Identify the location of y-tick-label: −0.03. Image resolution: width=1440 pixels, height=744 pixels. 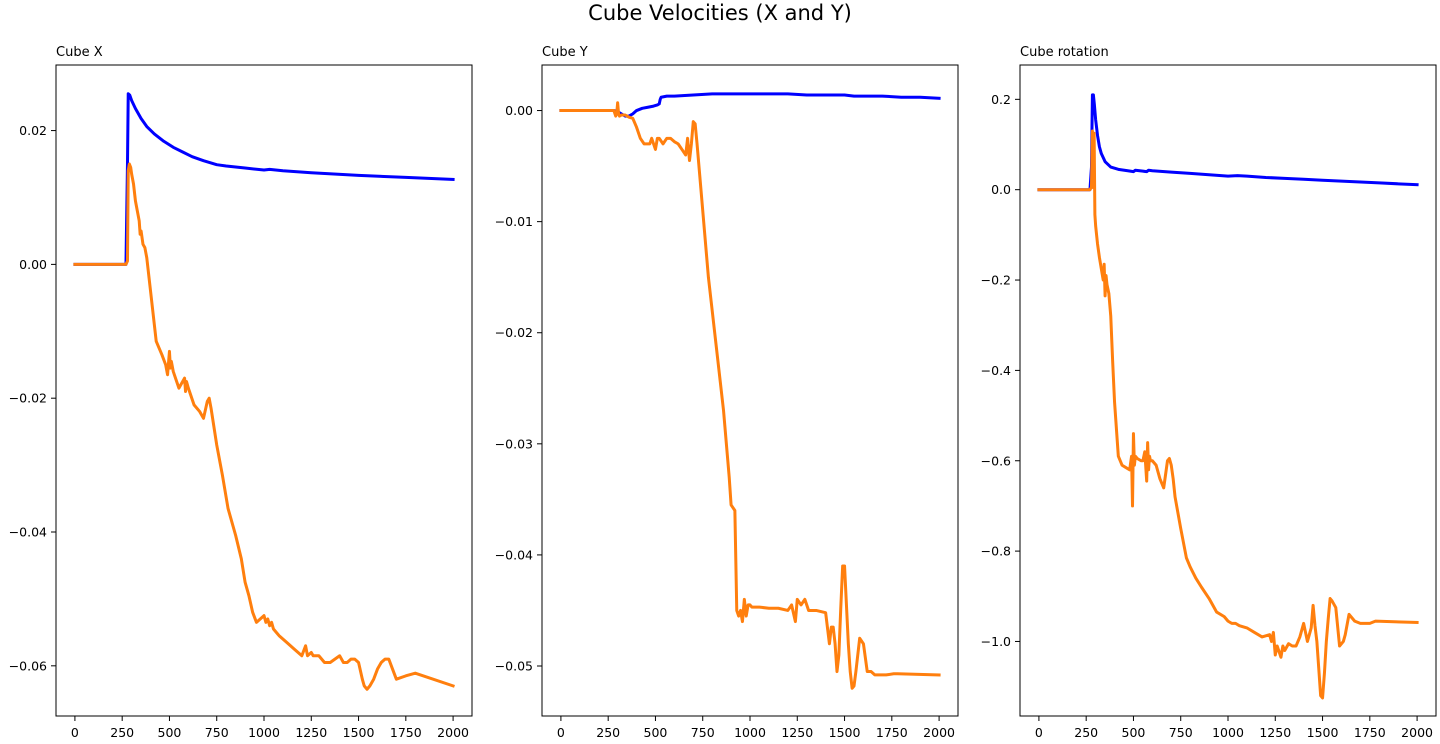
(514, 443).